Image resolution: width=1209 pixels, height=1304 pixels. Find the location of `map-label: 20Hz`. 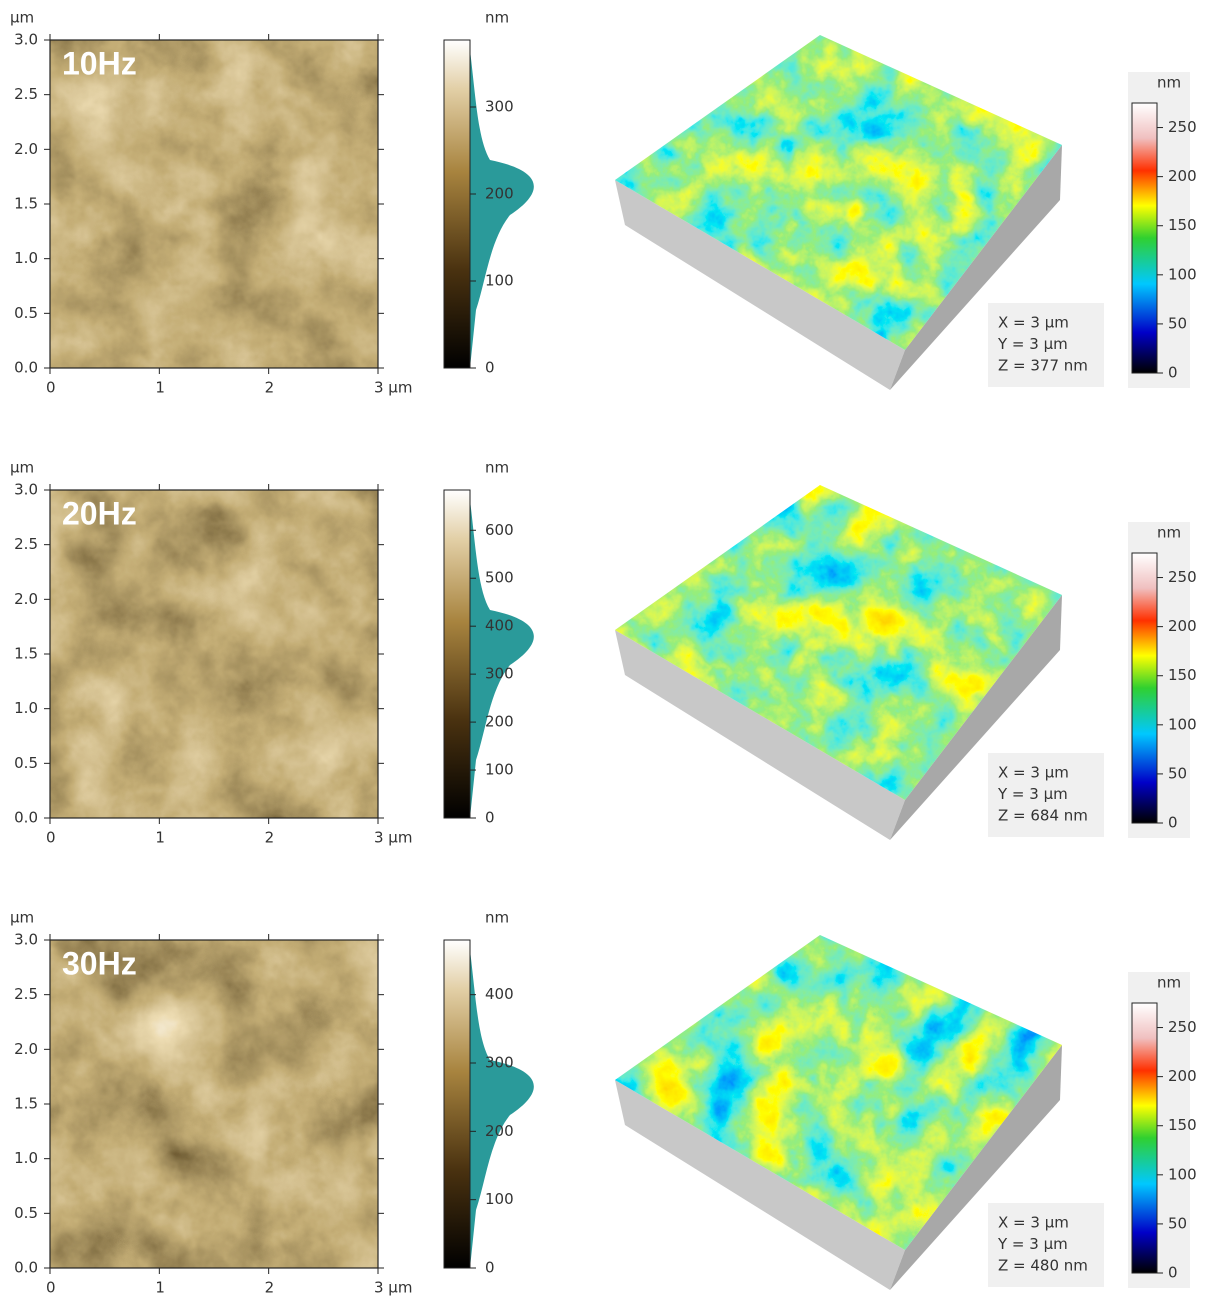

map-label: 20Hz is located at coordinates (99, 513).